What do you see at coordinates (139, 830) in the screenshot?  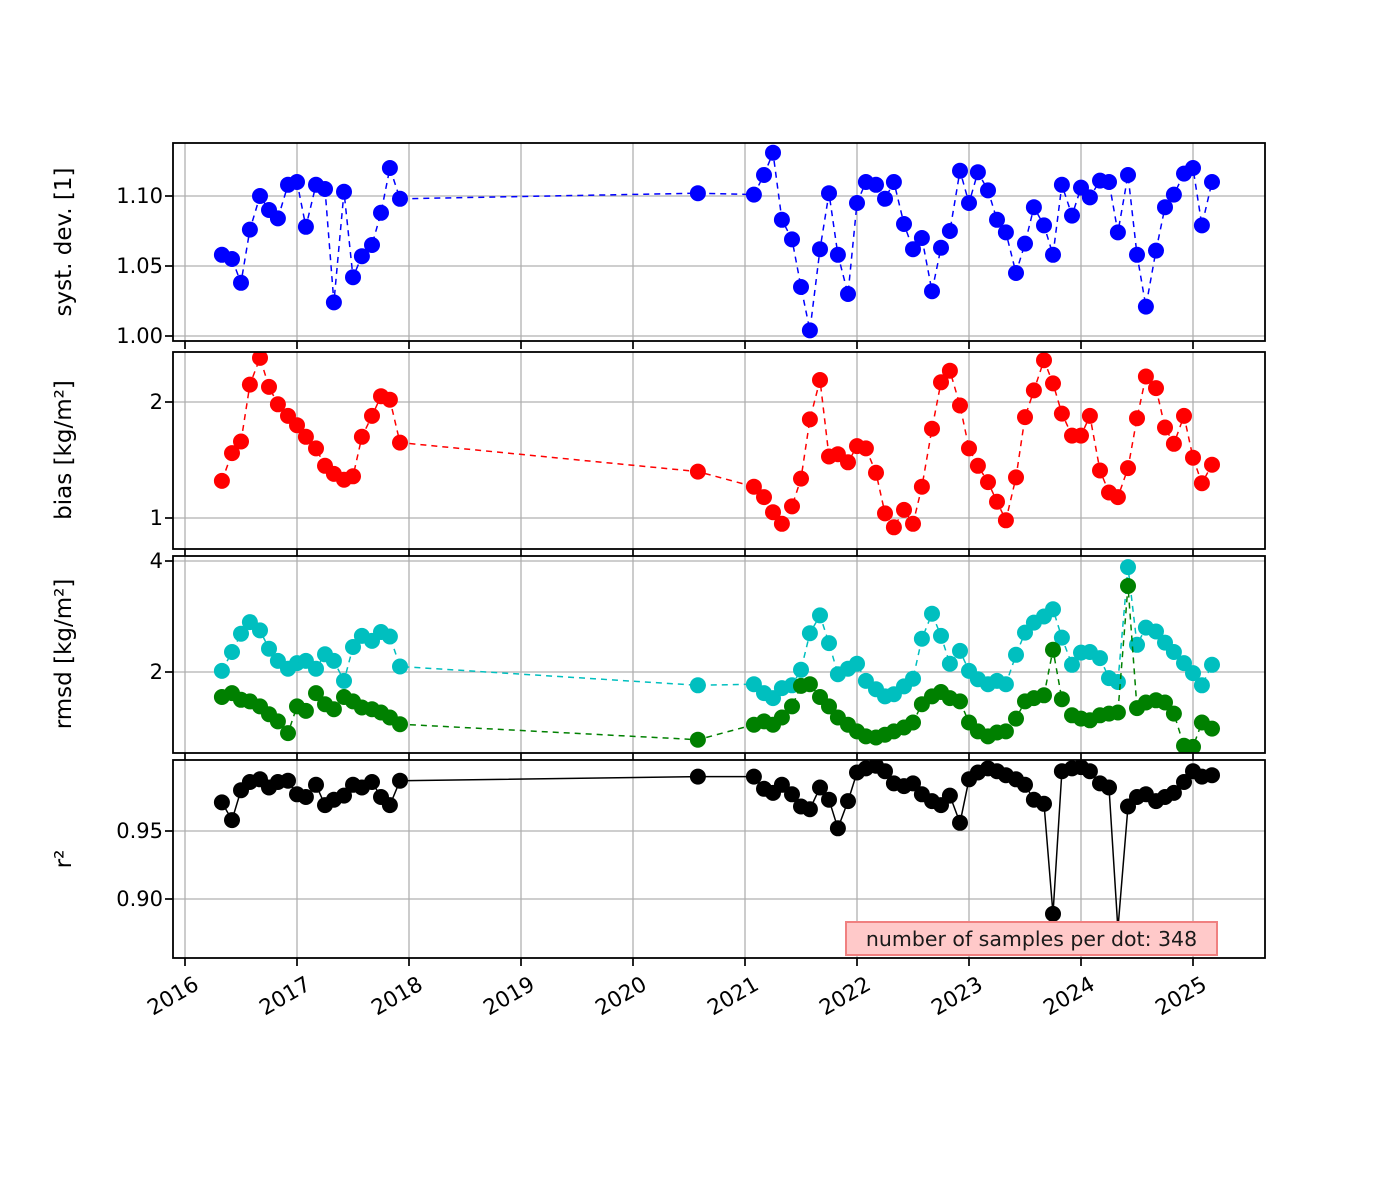 I see `ytick-r2-0.95: 0.95` at bounding box center [139, 830].